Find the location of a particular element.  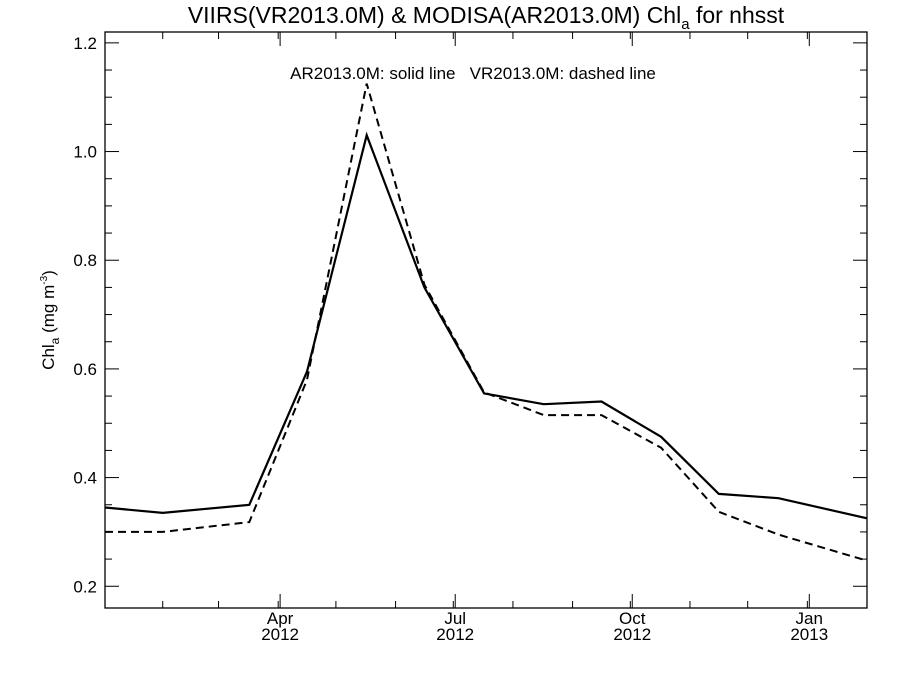

title-main: VIIRS(VR2013.0M) & MODISA(AR2013.0M) Chl is located at coordinates (434, 15).